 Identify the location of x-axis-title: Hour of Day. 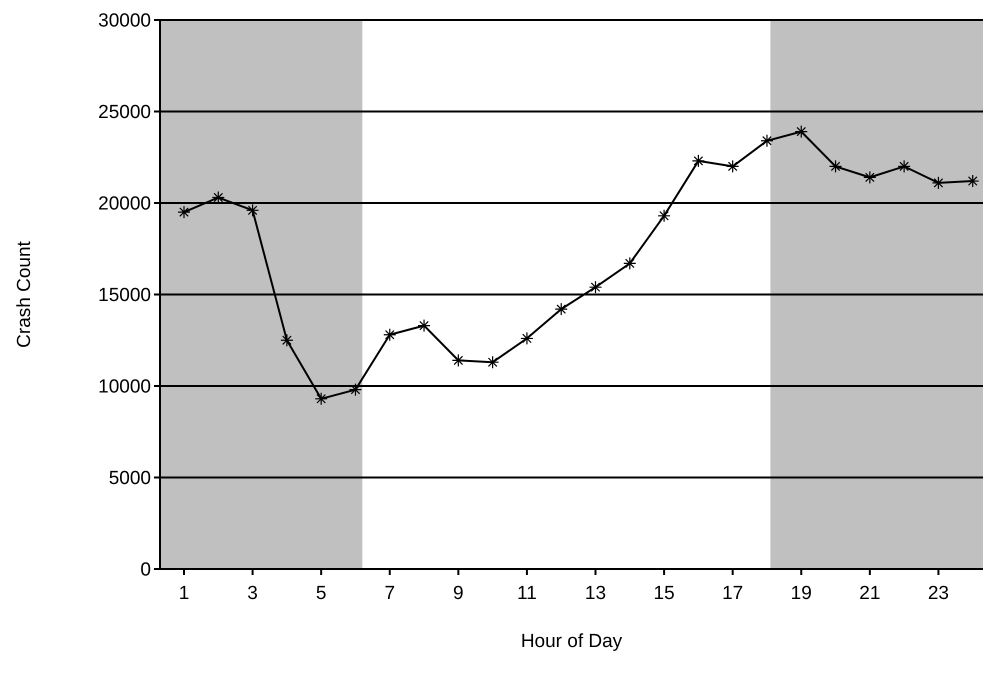
(571, 641).